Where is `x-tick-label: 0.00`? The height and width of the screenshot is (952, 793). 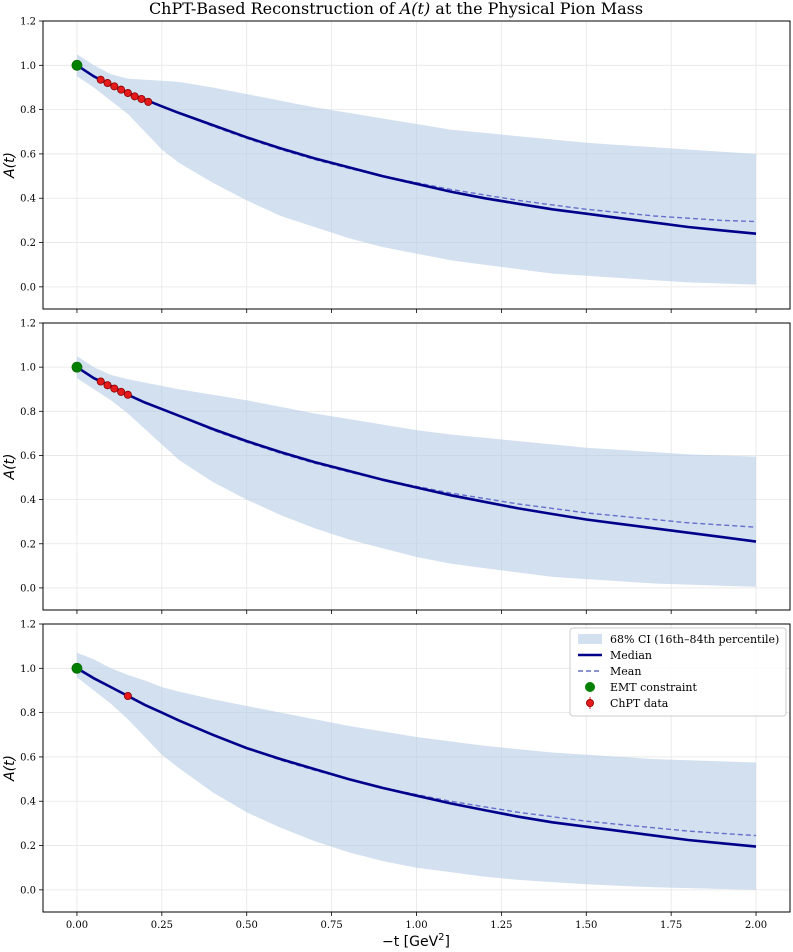 x-tick-label: 0.00 is located at coordinates (77, 925).